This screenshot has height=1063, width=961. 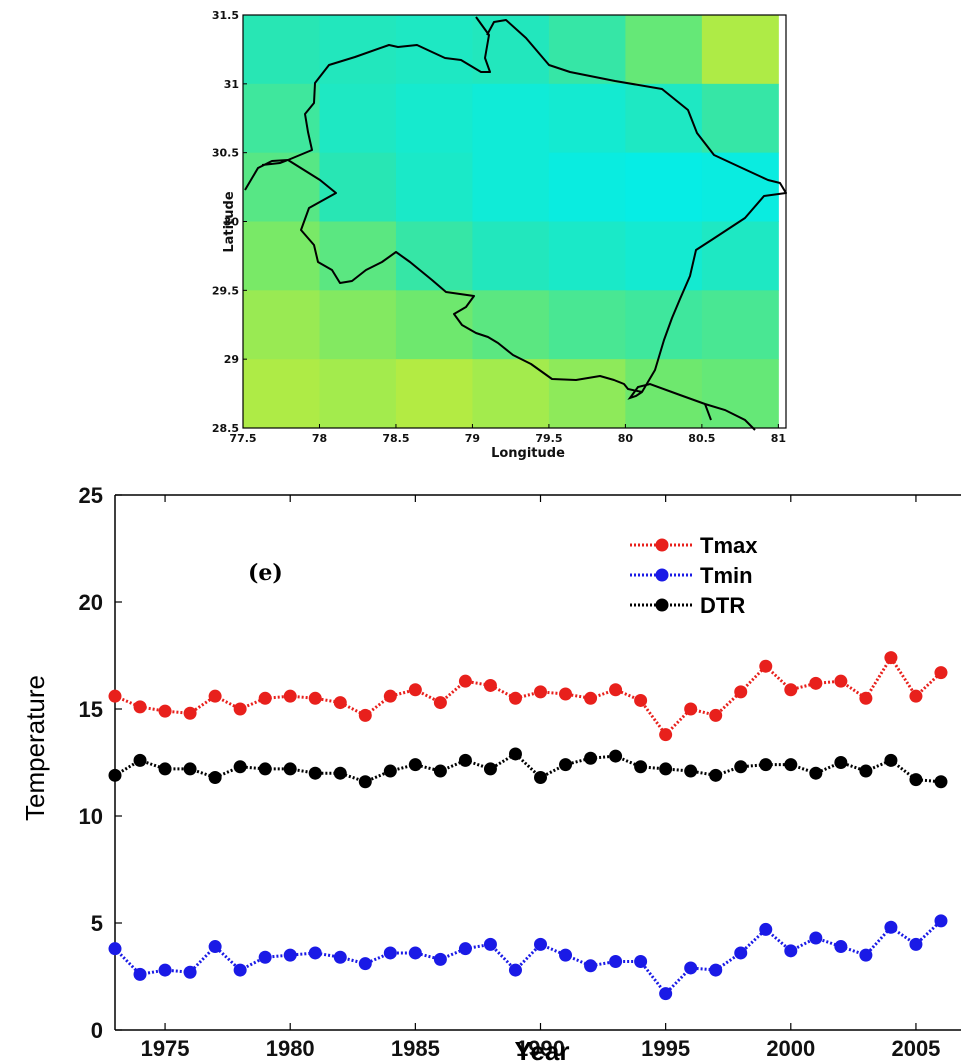 I want to click on ts-x-tick-label: 1980, so click(x=290, y=1048).